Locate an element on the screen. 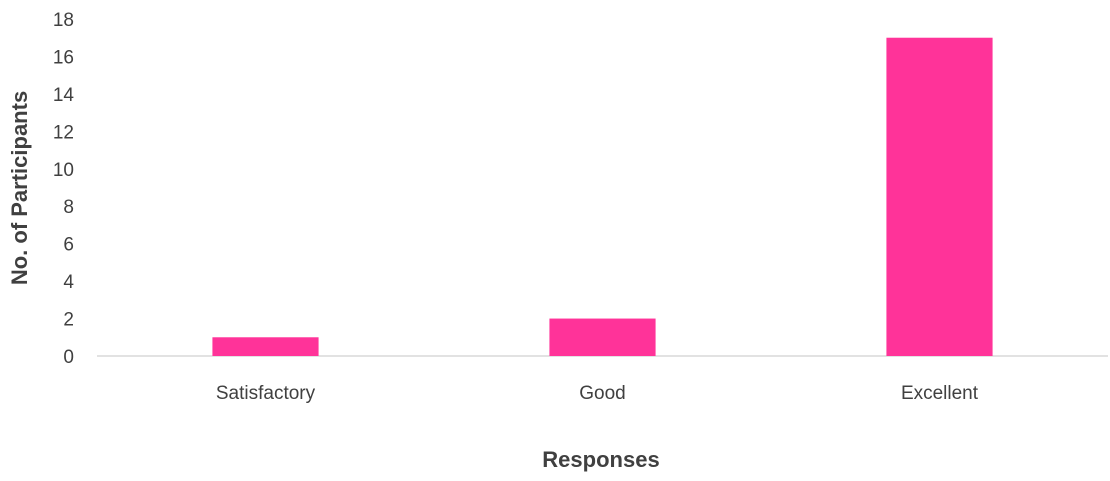  bar-satisfactory is located at coordinates (265, 346).